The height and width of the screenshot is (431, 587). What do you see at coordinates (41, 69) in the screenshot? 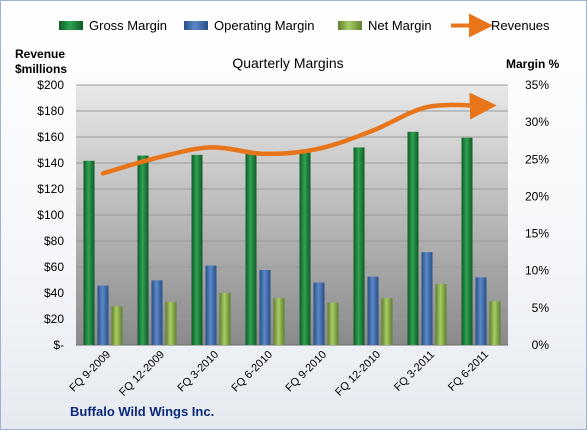
I see `y-axis-left-label-line2: $millions` at bounding box center [41, 69].